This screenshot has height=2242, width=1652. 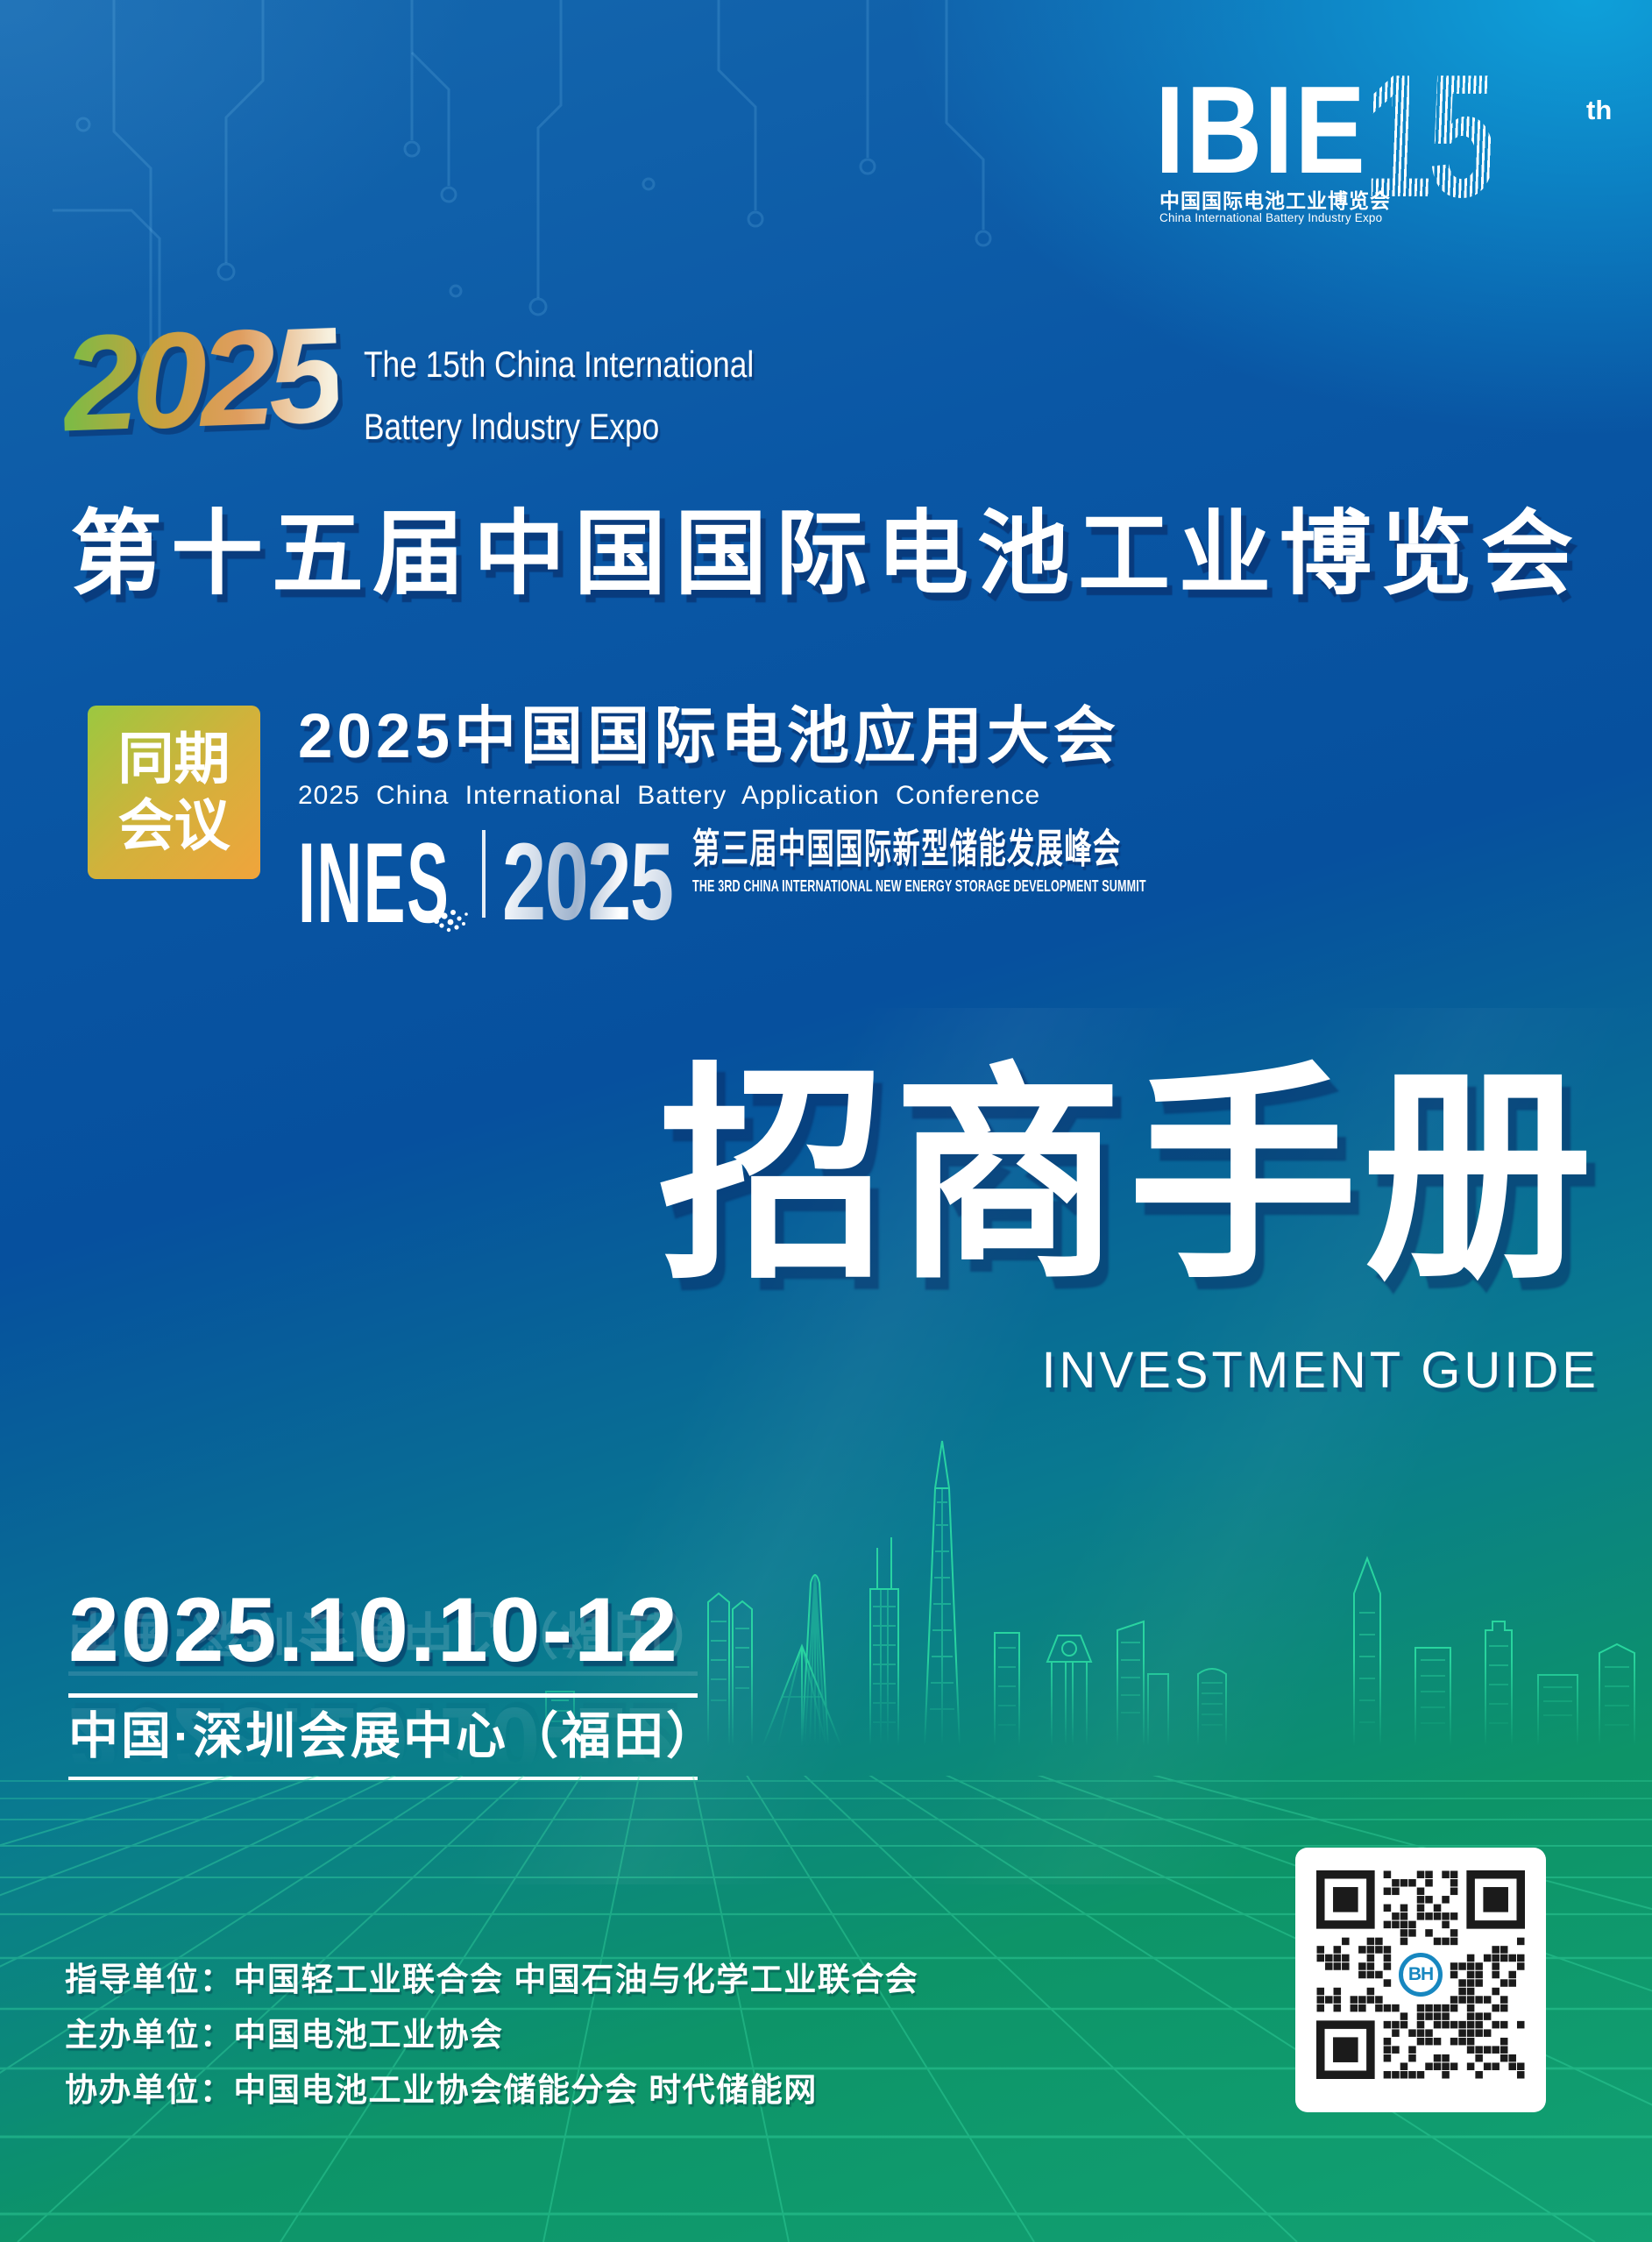 What do you see at coordinates (451, 921) in the screenshot?
I see `ines-dots-icon` at bounding box center [451, 921].